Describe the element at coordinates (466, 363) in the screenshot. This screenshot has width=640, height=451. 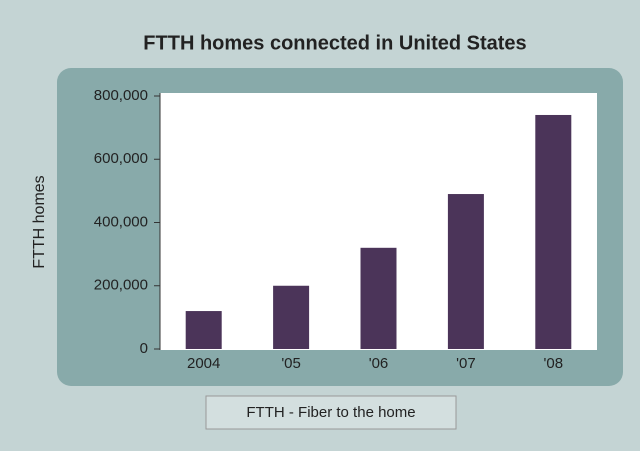
I see `x-tick-label: '07` at that location.